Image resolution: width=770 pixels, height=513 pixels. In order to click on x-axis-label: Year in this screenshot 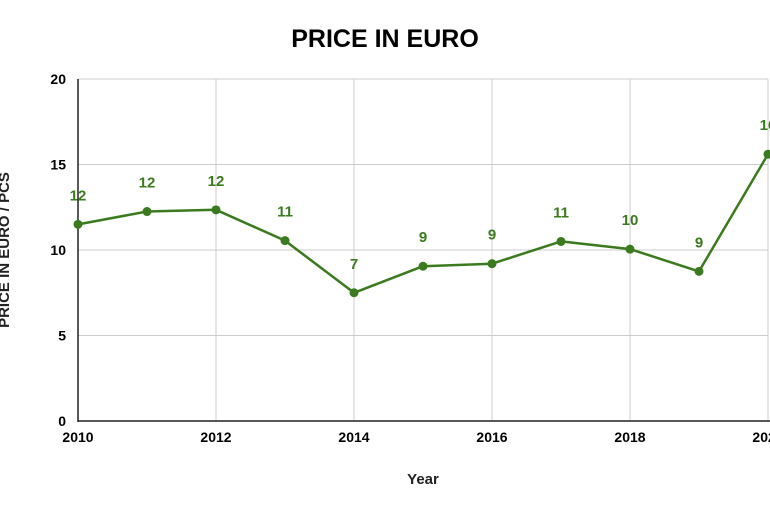, I will do `click(423, 479)`.